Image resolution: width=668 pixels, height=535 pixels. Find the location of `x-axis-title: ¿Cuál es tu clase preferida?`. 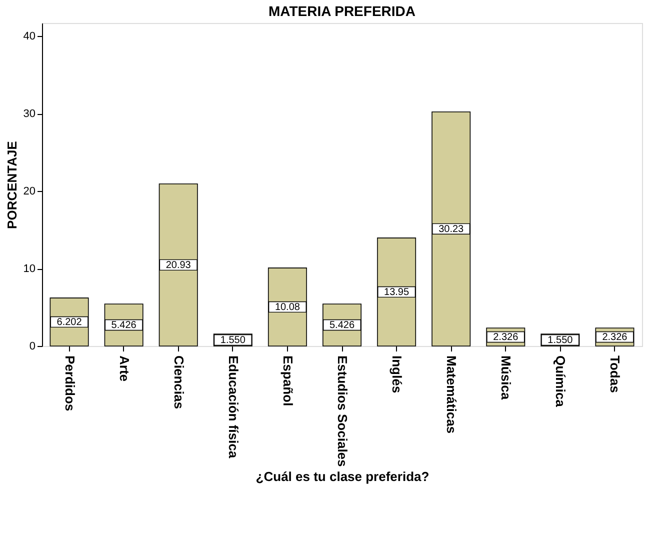

x-axis-title: ¿Cuál es tu clase preferida? is located at coordinates (343, 476).